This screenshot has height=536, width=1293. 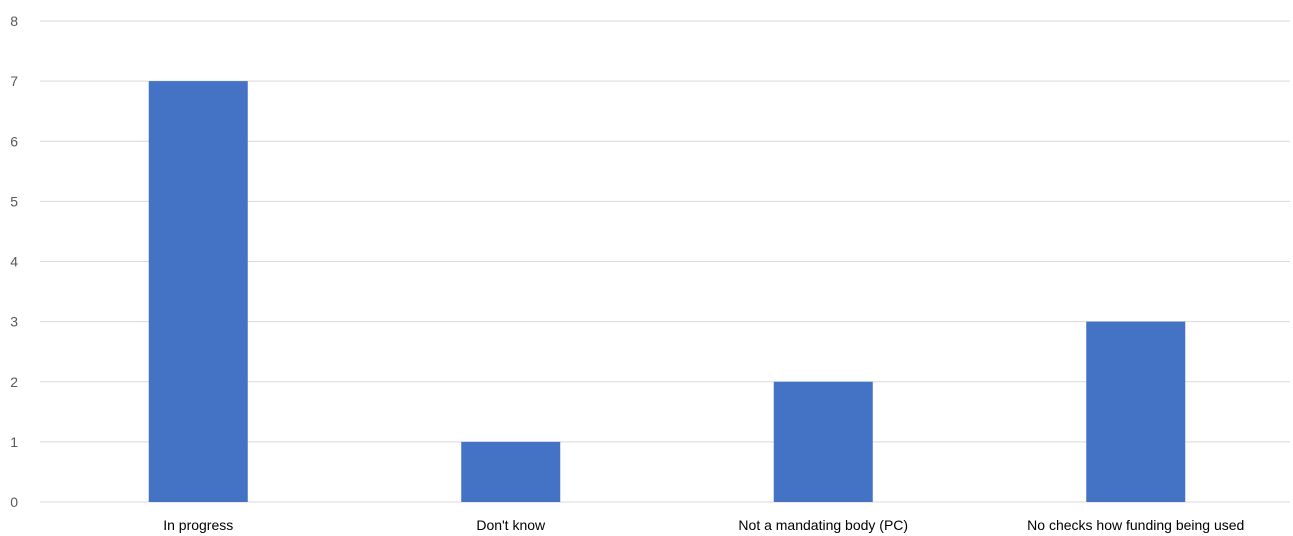 What do you see at coordinates (14, 502) in the screenshot?
I see `y-tick-label: 0` at bounding box center [14, 502].